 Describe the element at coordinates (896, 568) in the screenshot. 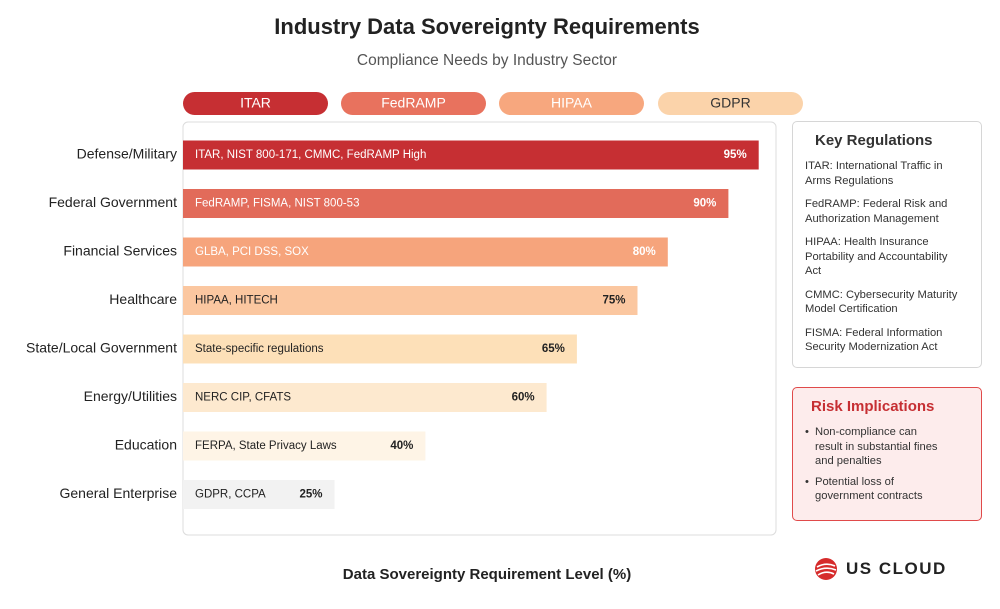

I see `logo-text: US CLOUD` at that location.